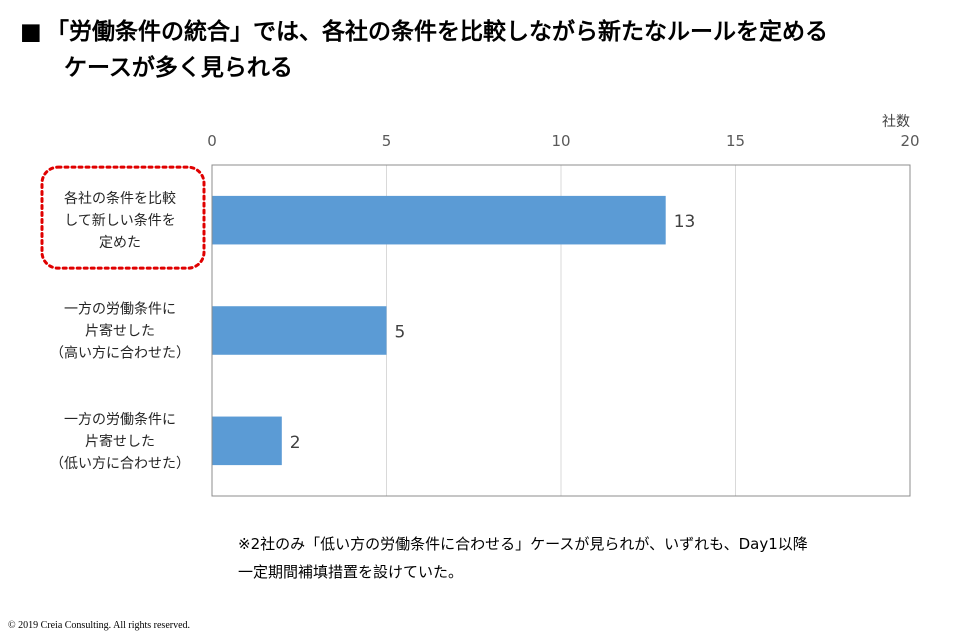 This screenshot has height=637, width=958. What do you see at coordinates (351, 572) in the screenshot?
I see `footnote-line-2: 一定期間補填措置を設けていた。` at bounding box center [351, 572].